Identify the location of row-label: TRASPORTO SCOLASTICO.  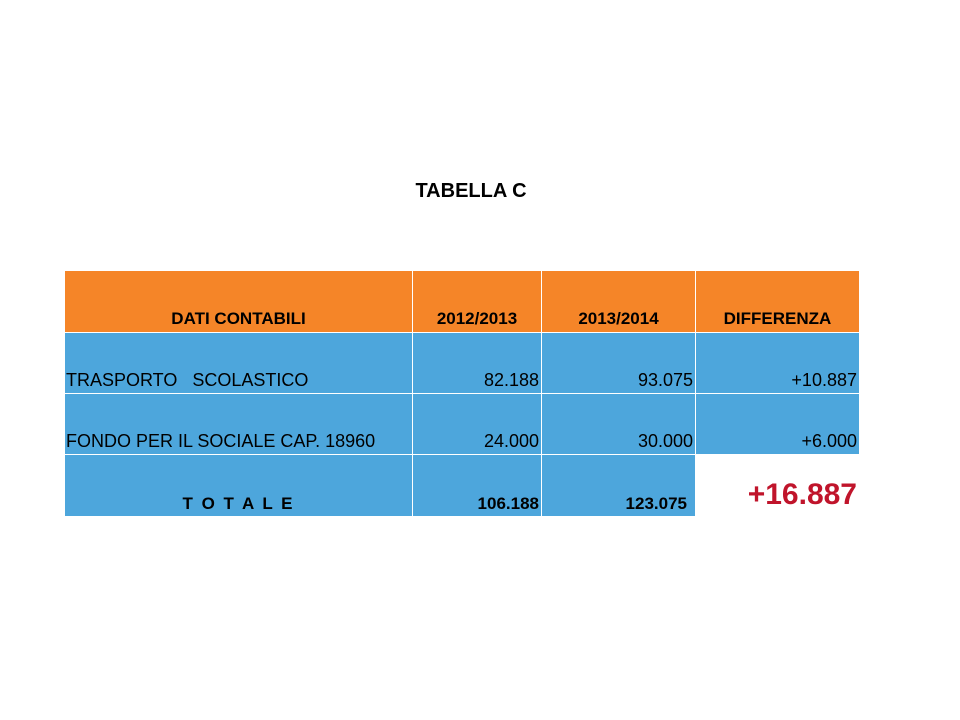
(238, 363).